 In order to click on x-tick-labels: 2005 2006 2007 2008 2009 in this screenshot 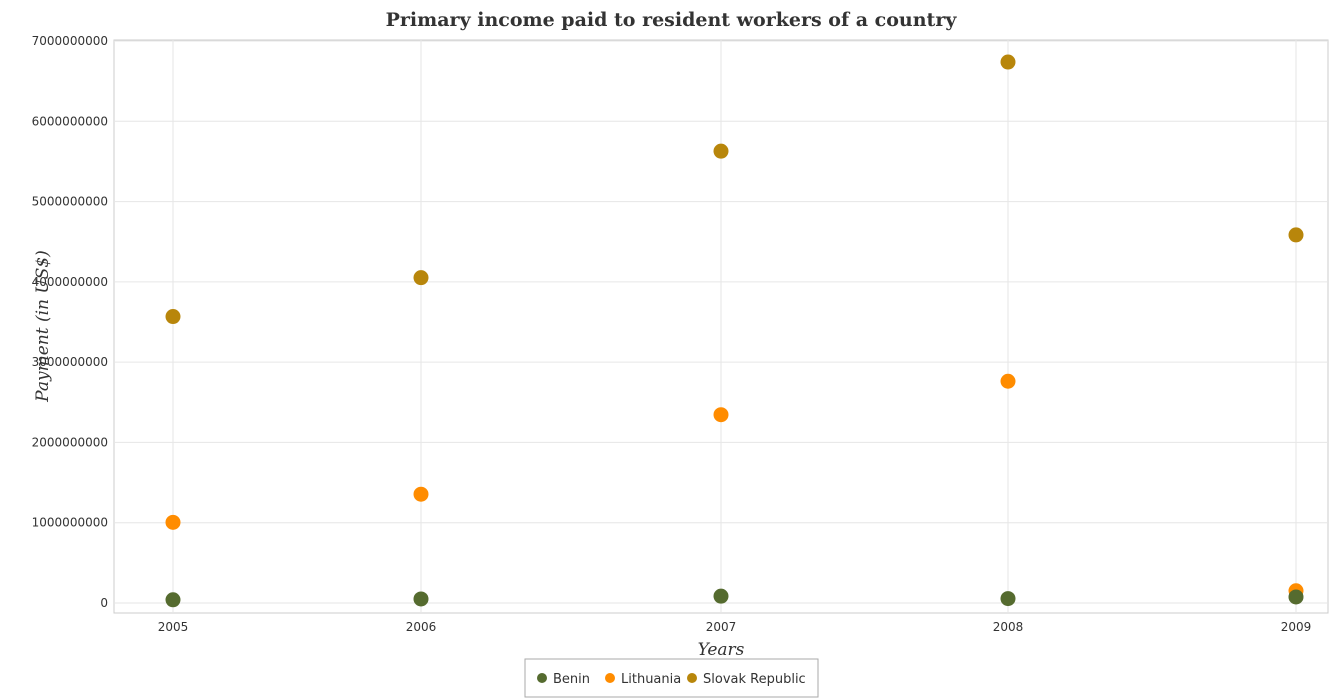, I will do `click(735, 627)`.